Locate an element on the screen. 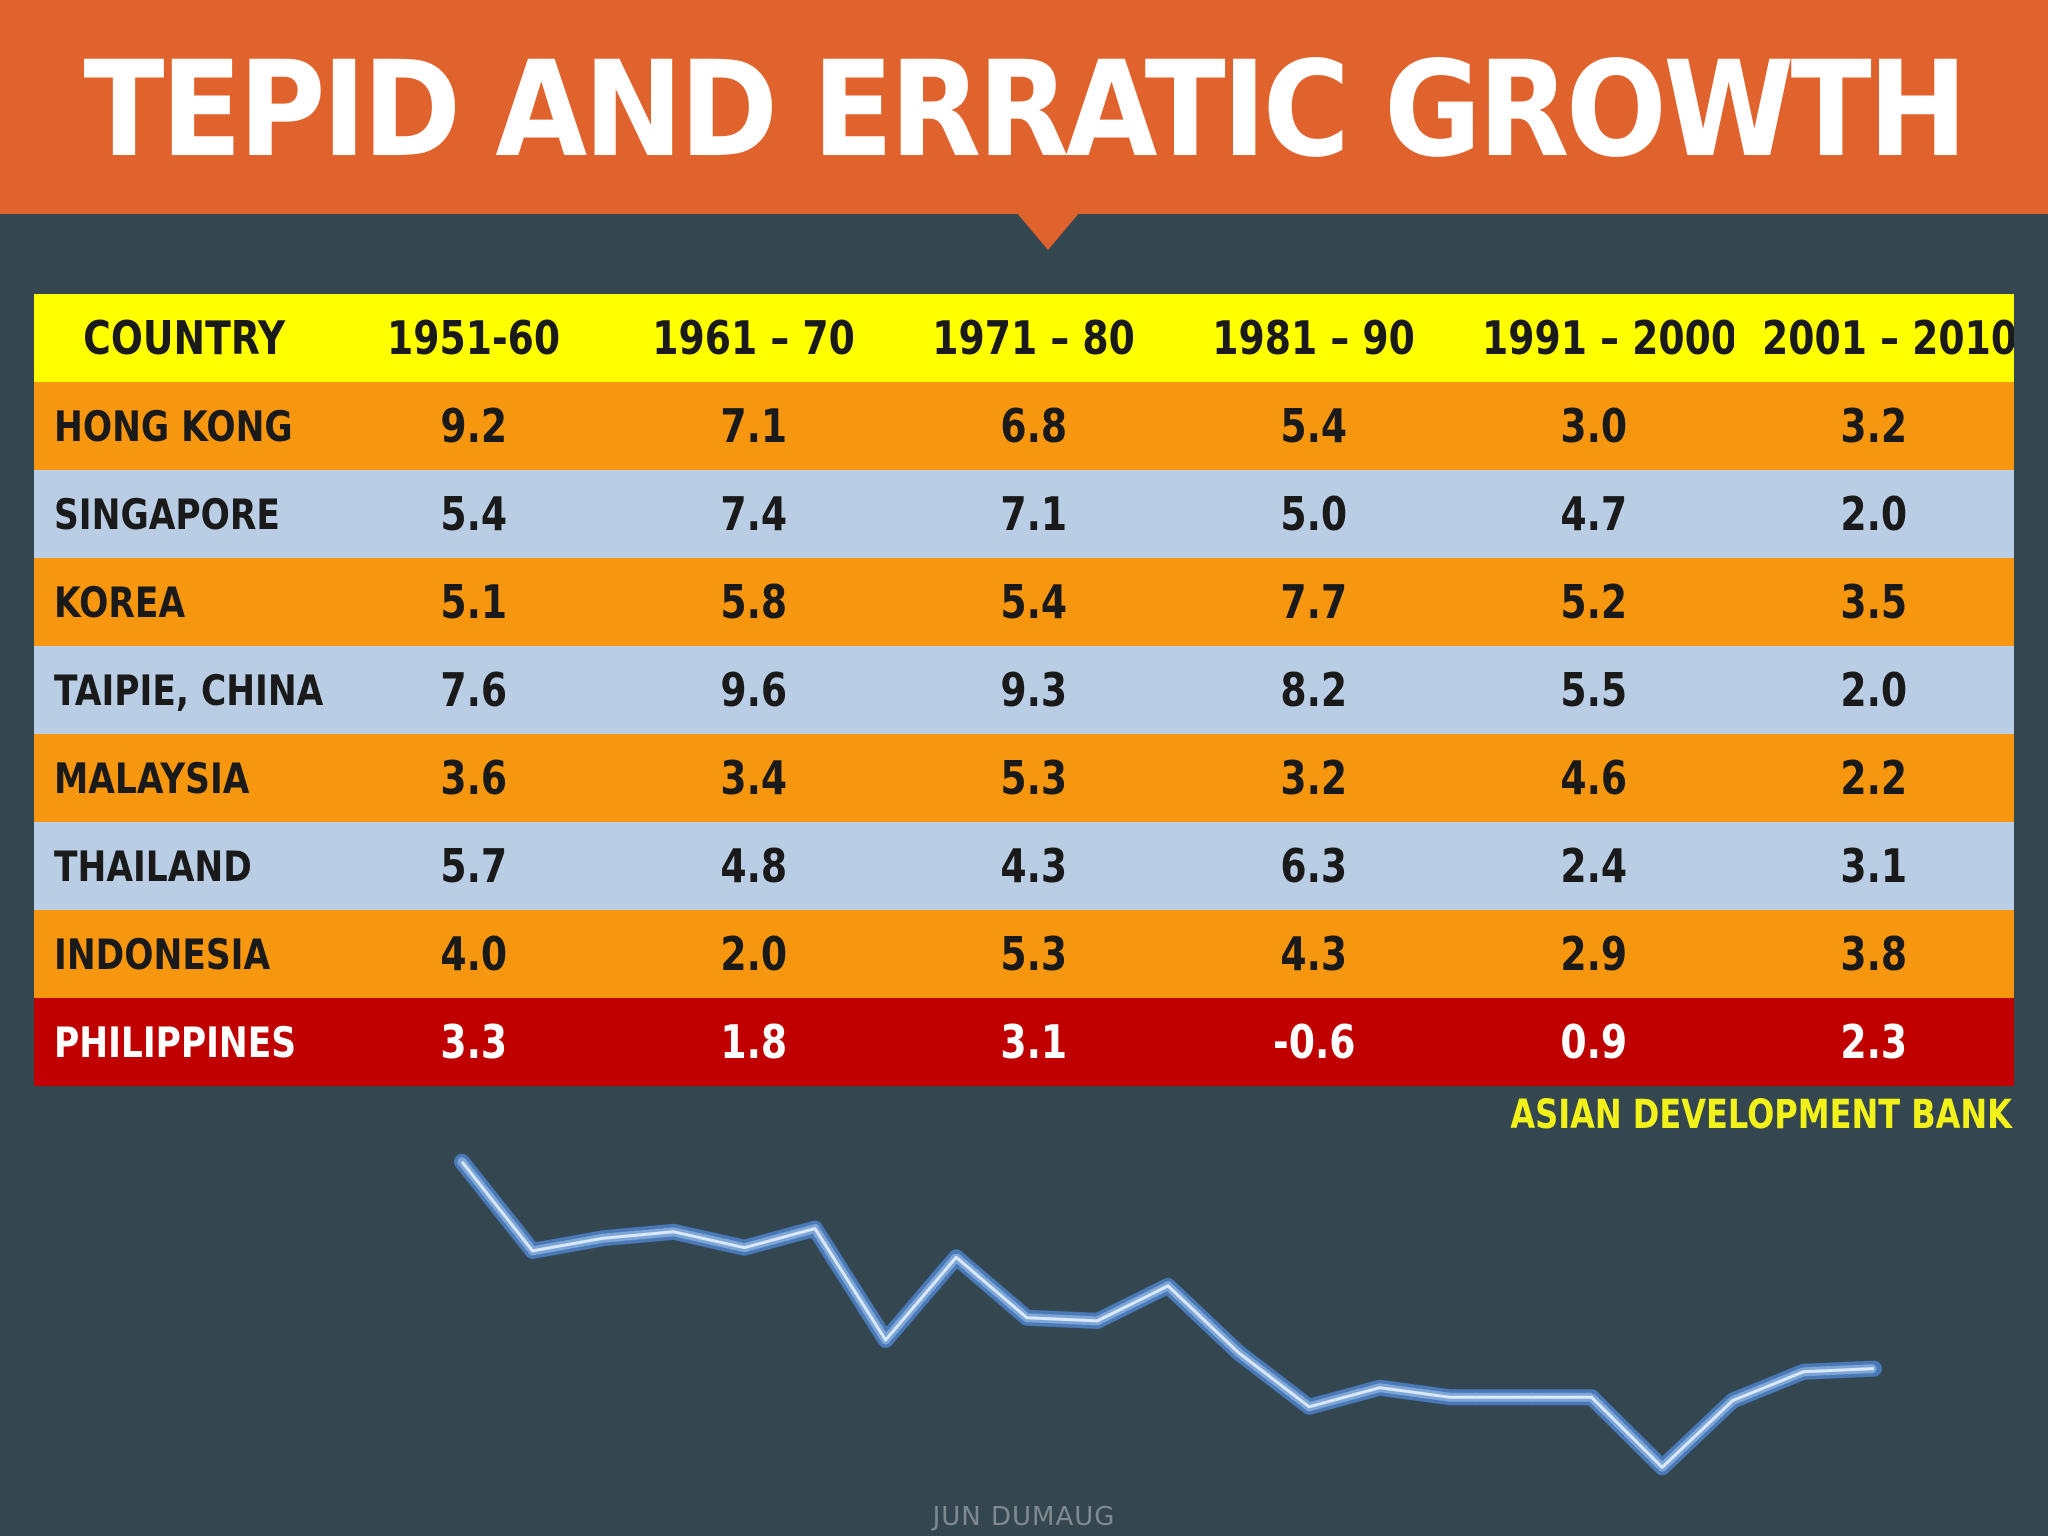 This screenshot has height=1536, width=2048. growth-value-cell: 3.0 is located at coordinates (1594, 426).